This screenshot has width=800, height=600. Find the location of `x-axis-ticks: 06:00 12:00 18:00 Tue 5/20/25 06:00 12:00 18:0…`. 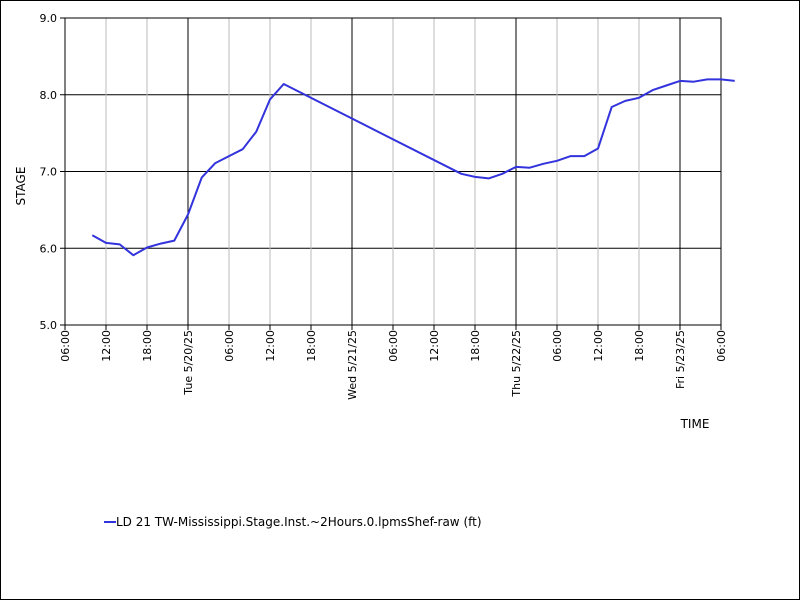

x-axis-ticks: 06:00 12:00 18:00 Tue 5/20/25 06:00 12:00 18:0… is located at coordinates (393, 362).